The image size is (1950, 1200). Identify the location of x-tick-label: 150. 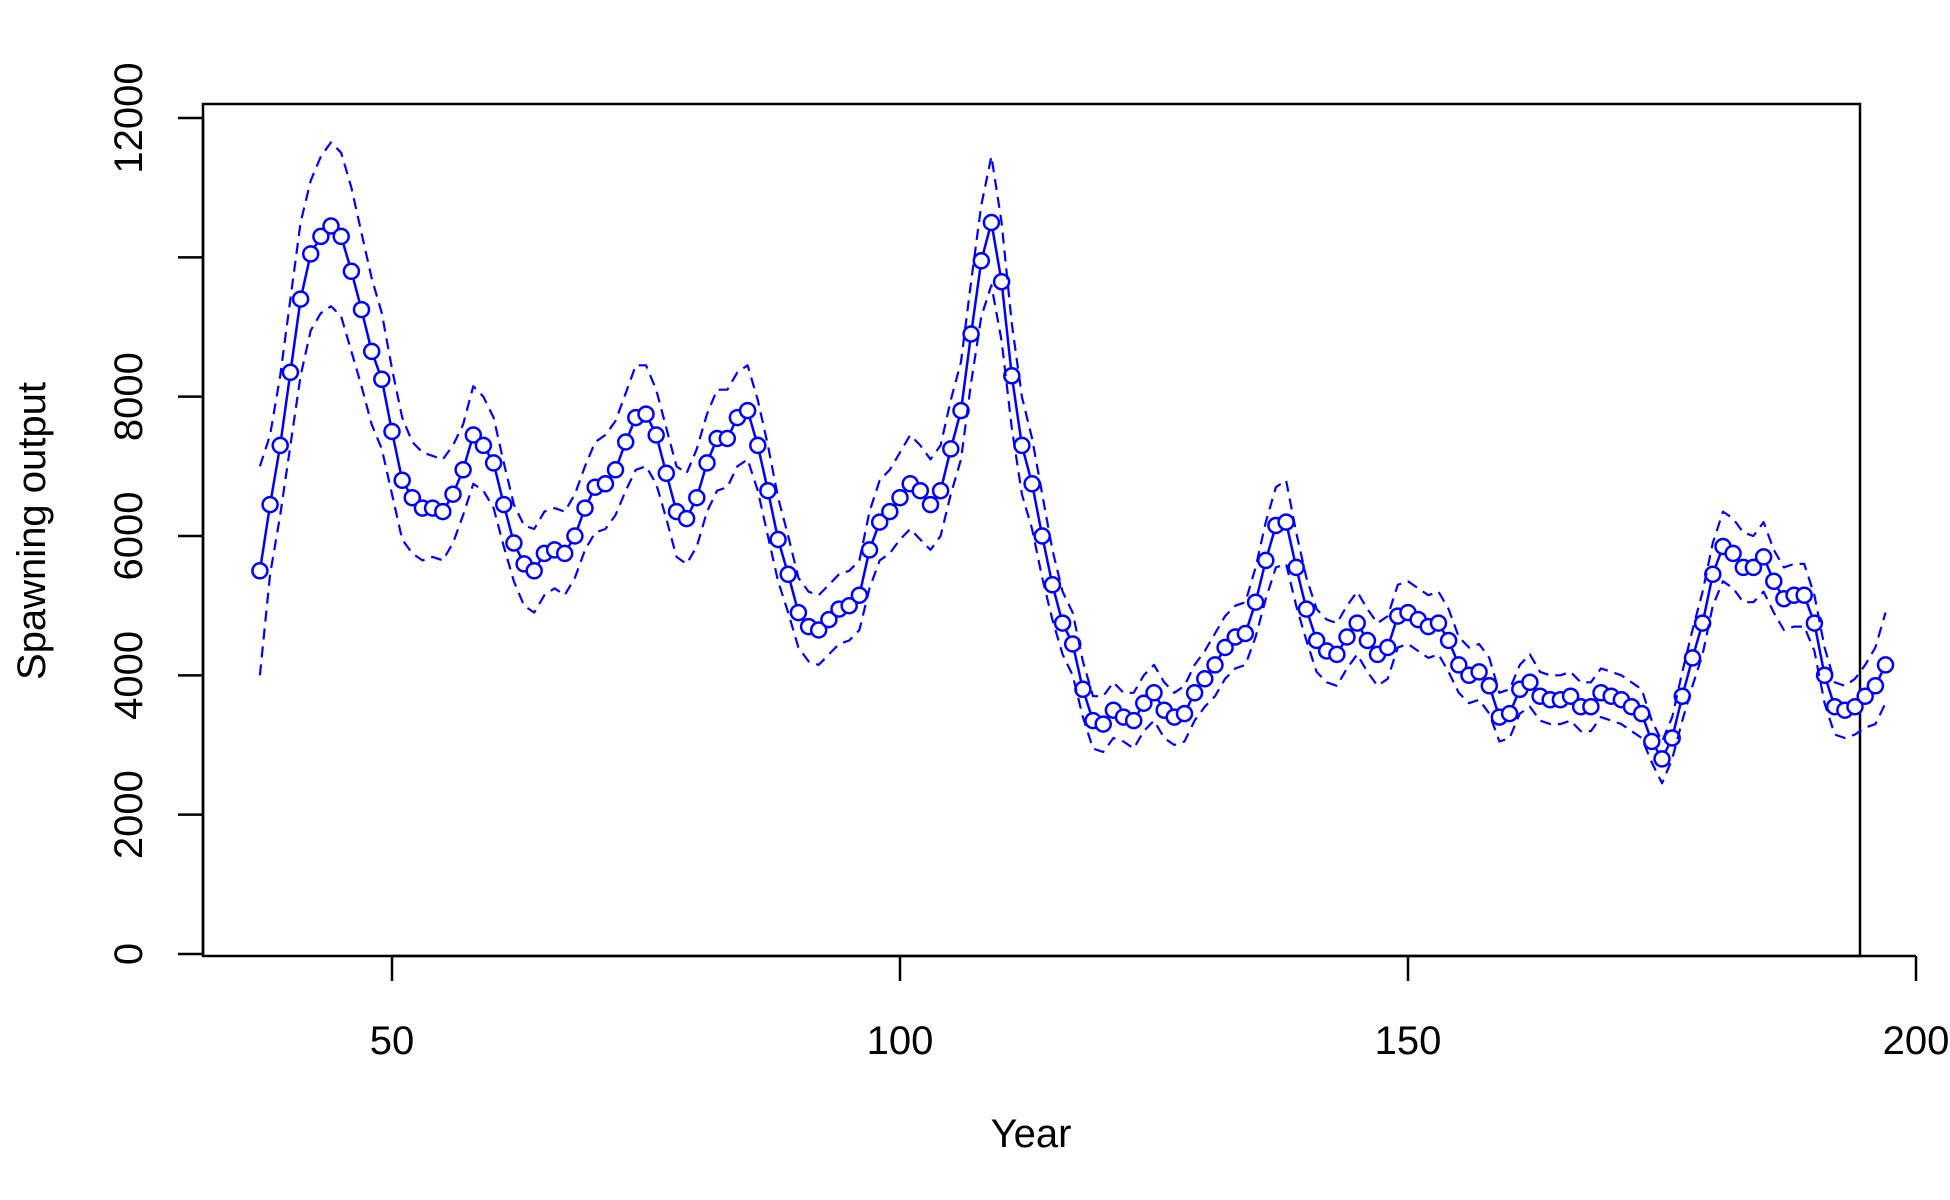
(1408, 1041).